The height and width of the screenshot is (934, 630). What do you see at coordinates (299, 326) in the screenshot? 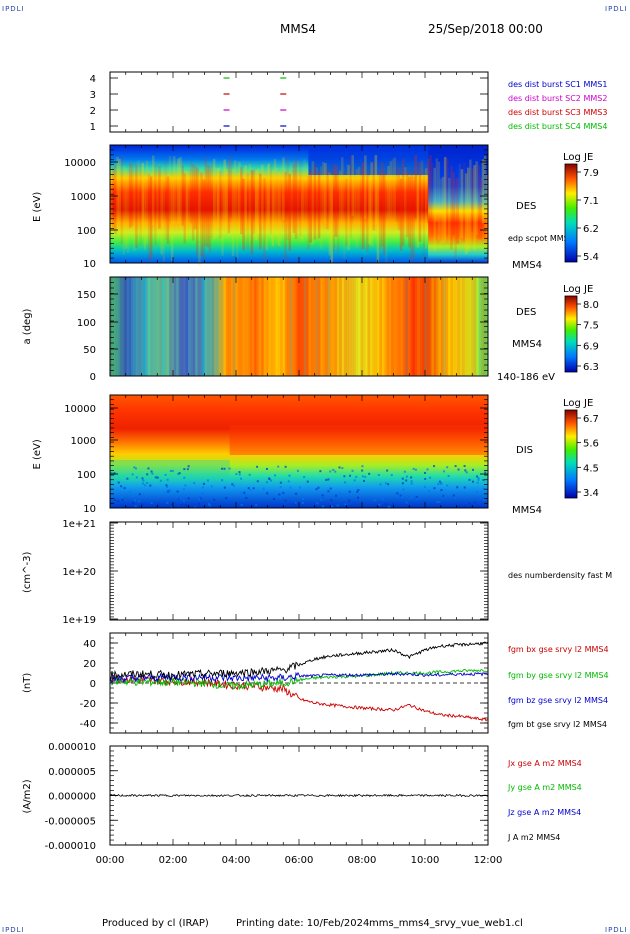
I see `des-pitch-bg` at bounding box center [299, 326].